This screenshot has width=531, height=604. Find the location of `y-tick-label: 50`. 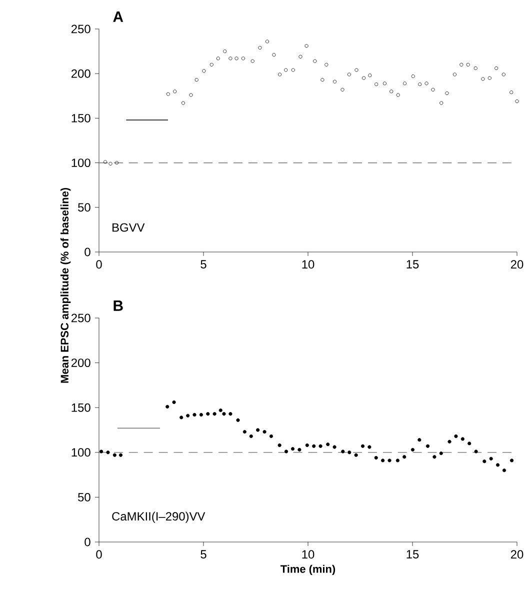

y-tick-label: 50 is located at coordinates (84, 497).